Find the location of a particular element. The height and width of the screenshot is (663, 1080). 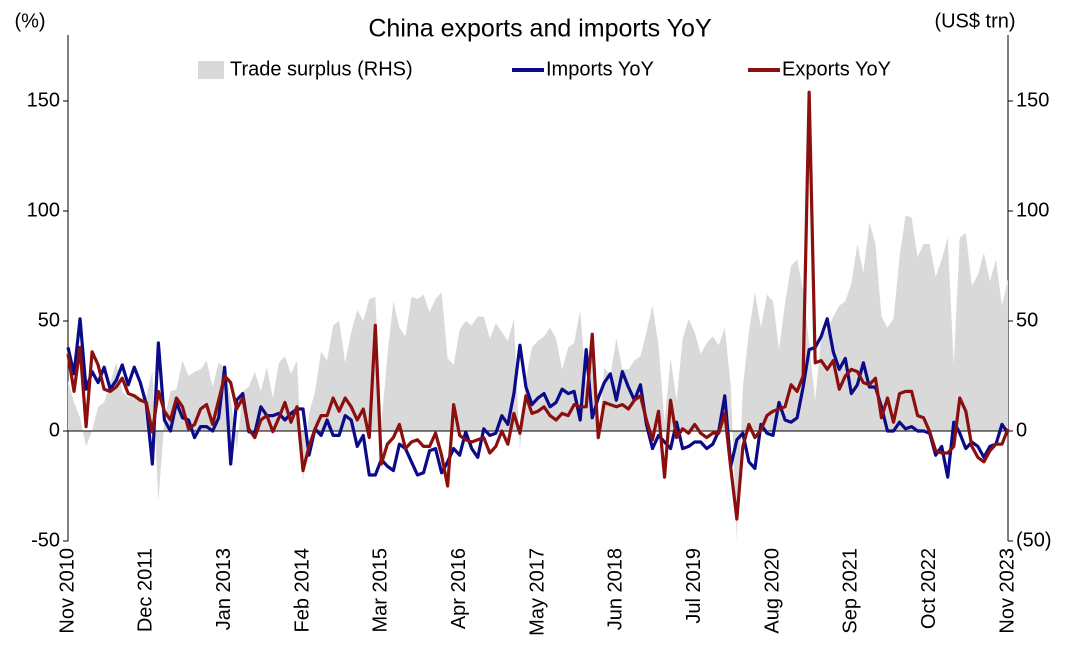

legend-label: Exports YoY is located at coordinates (836, 69).